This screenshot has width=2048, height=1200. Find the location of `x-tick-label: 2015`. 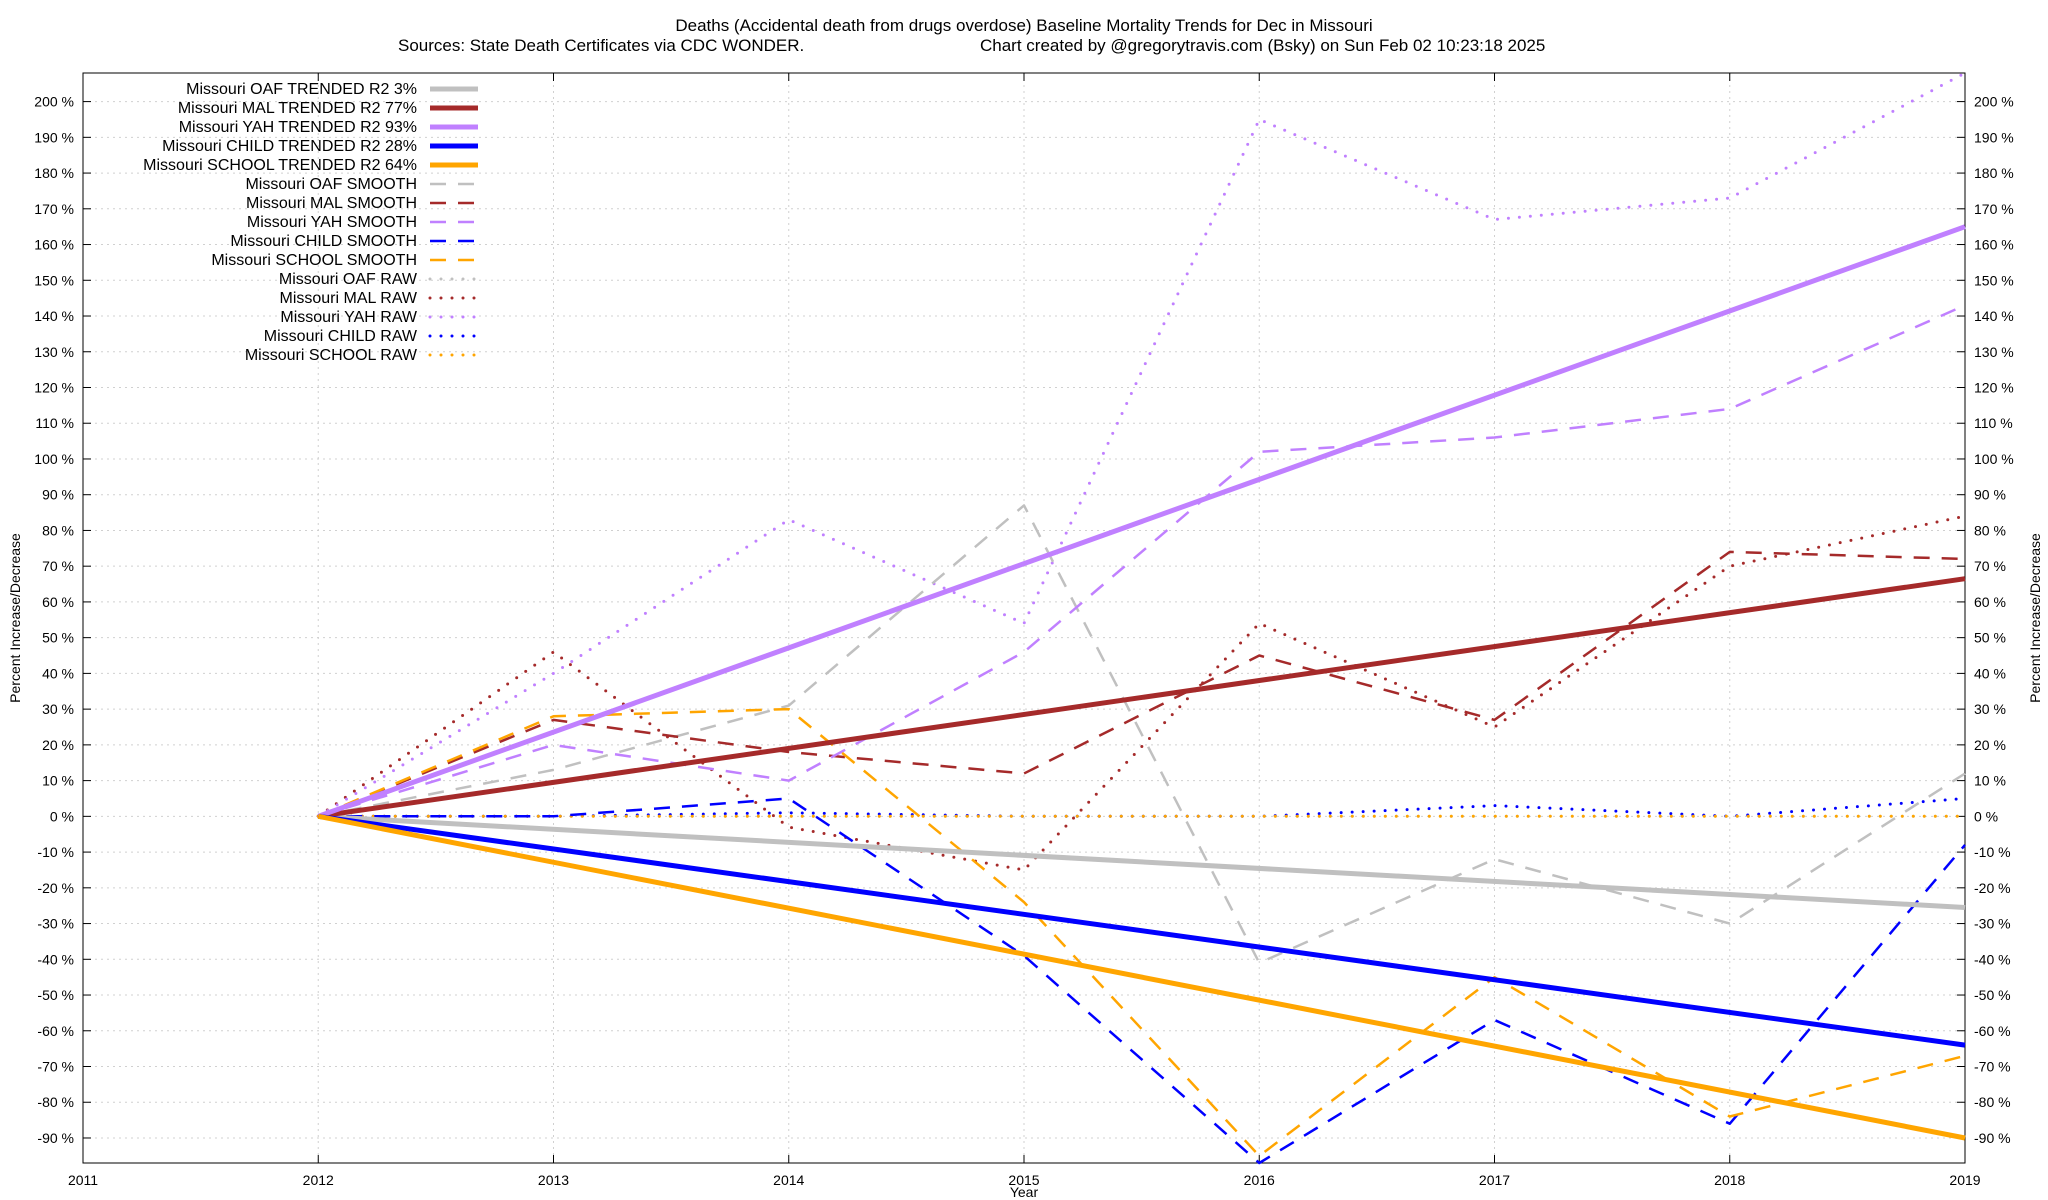

x-tick-label: 2015 is located at coordinates (1023, 1180).